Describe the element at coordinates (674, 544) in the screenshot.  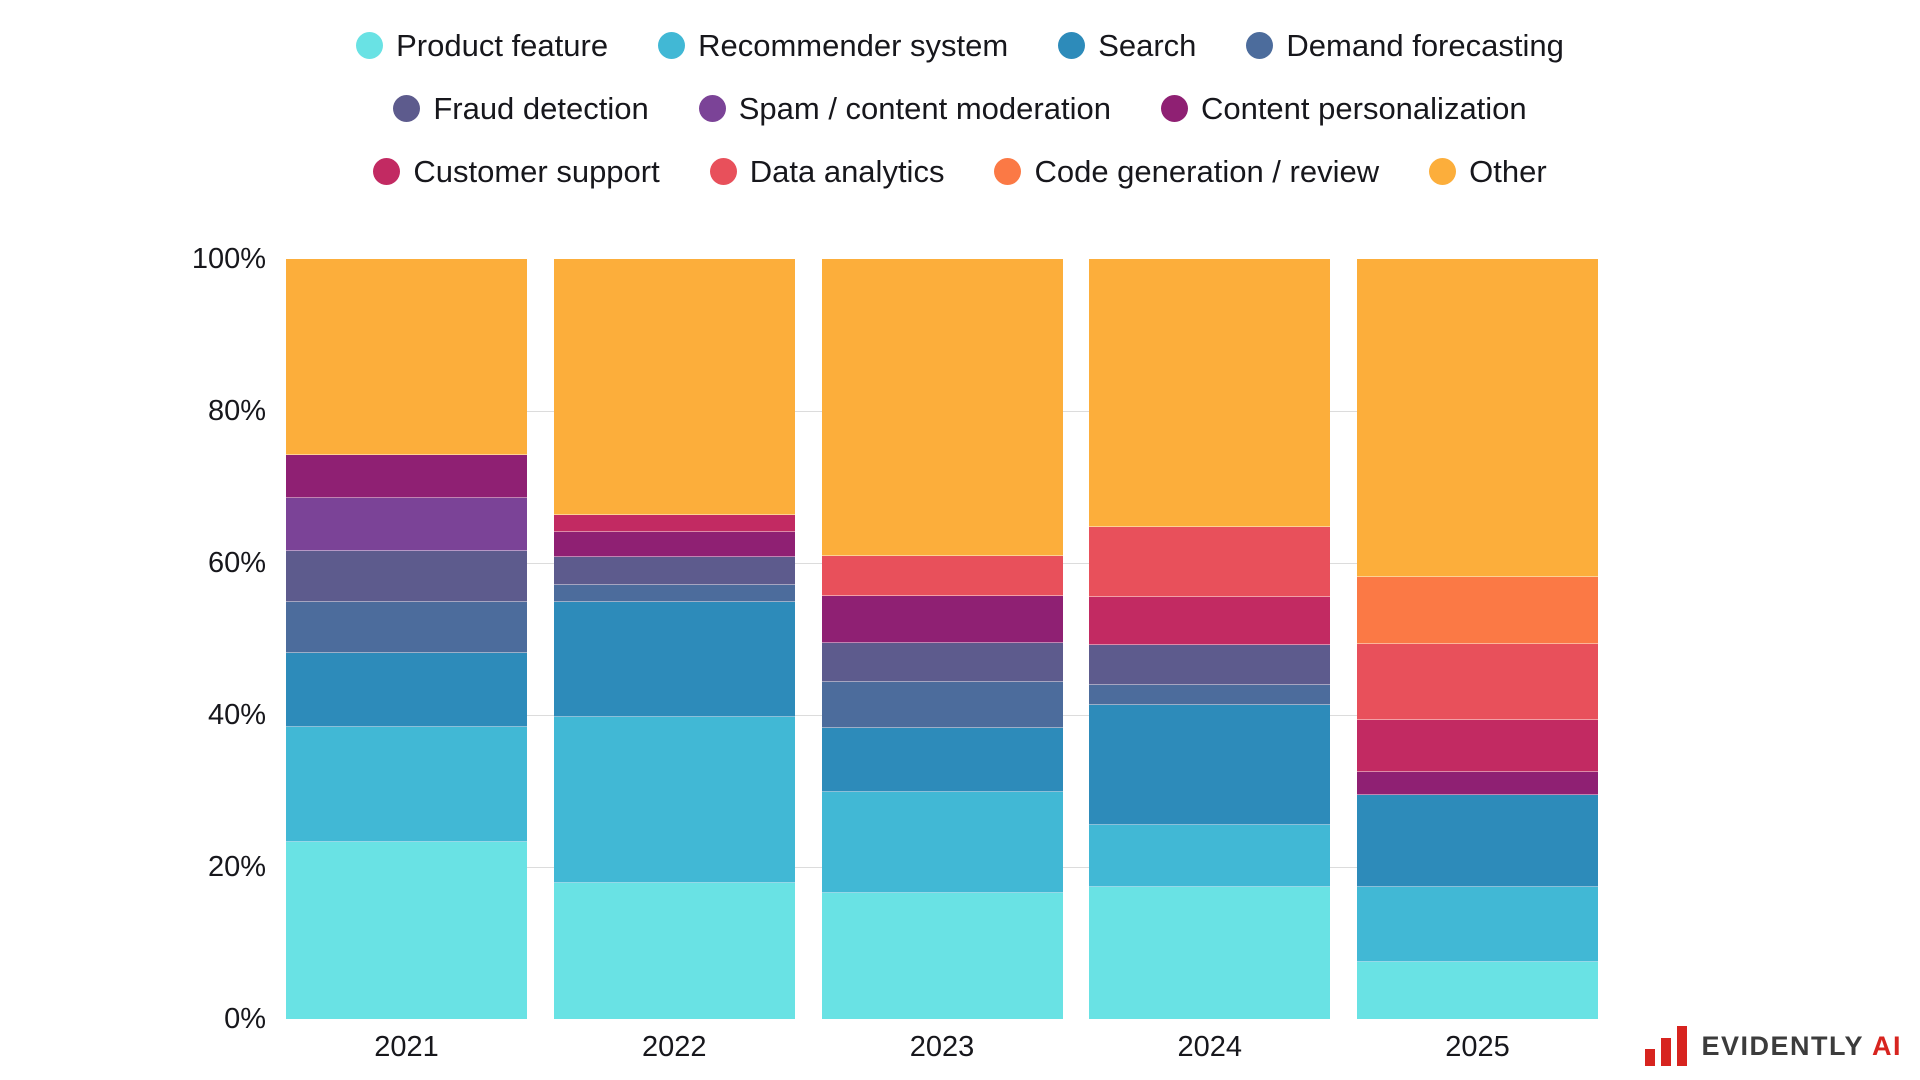
I see `segment-2022-content-personalization` at that location.